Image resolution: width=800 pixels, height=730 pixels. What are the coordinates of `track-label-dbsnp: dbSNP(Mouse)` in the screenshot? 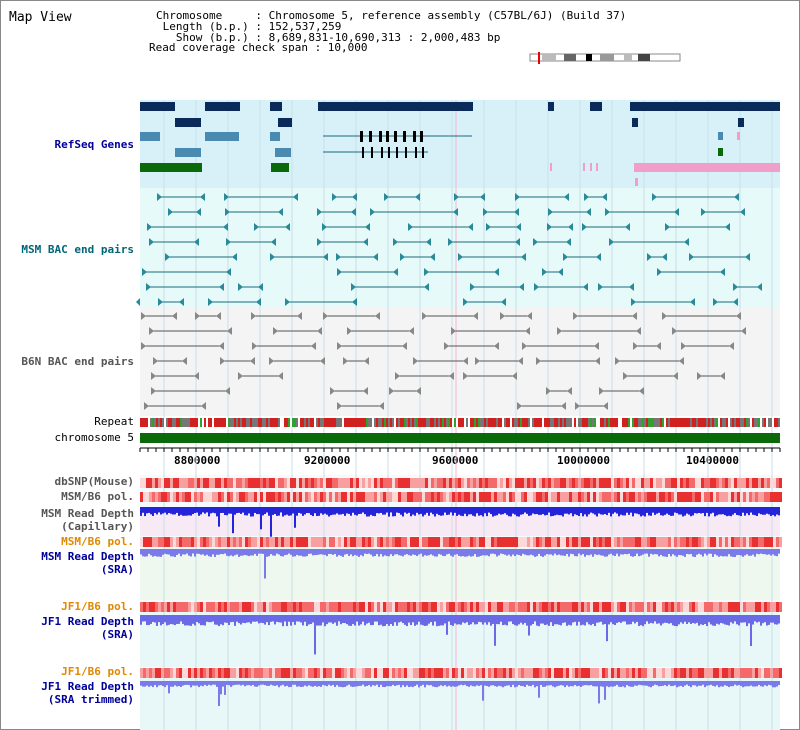 It's located at (94, 481).